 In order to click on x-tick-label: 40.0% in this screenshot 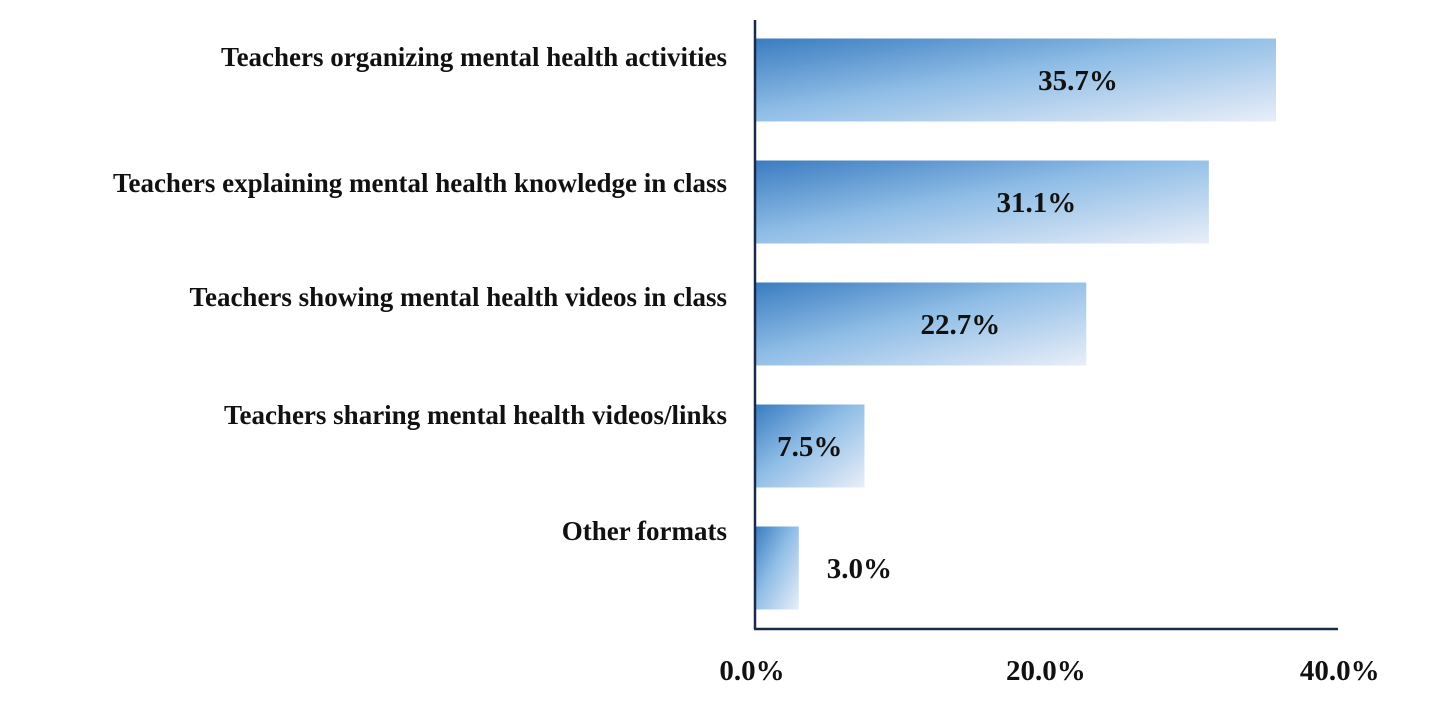, I will do `click(1340, 671)`.